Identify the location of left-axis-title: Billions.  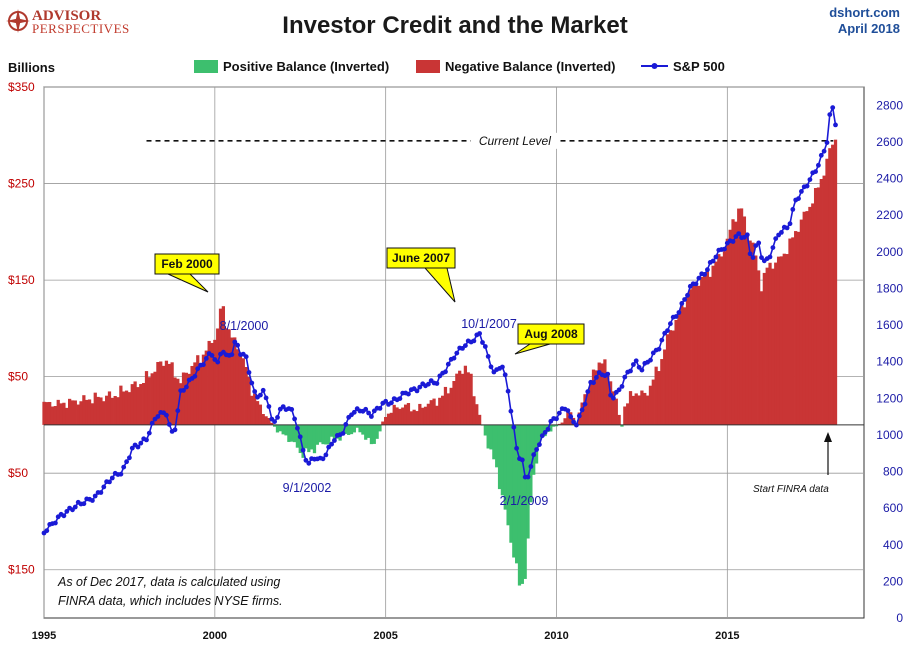
(31, 67).